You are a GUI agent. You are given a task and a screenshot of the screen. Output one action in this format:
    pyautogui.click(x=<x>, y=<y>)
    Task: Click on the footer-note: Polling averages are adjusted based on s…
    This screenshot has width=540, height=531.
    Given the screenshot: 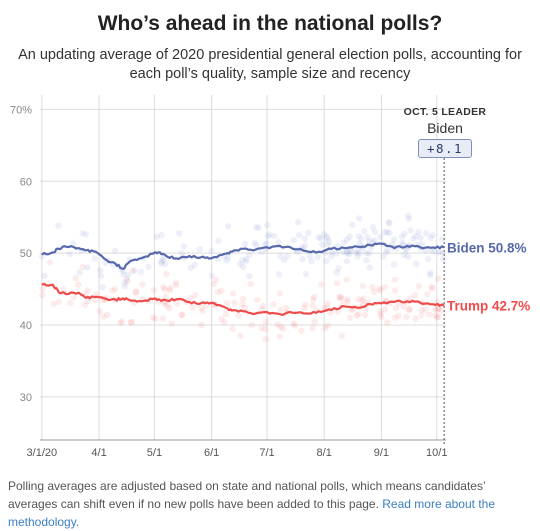 What is the action you would take?
    pyautogui.click(x=270, y=504)
    